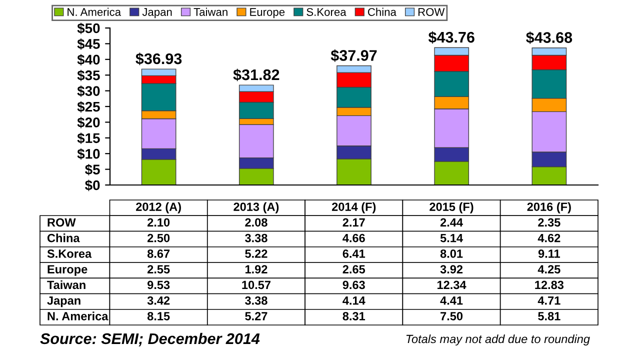 The width and height of the screenshot is (624, 352). Describe the element at coordinates (88, 107) in the screenshot. I see `y-tick-label: $25` at that location.